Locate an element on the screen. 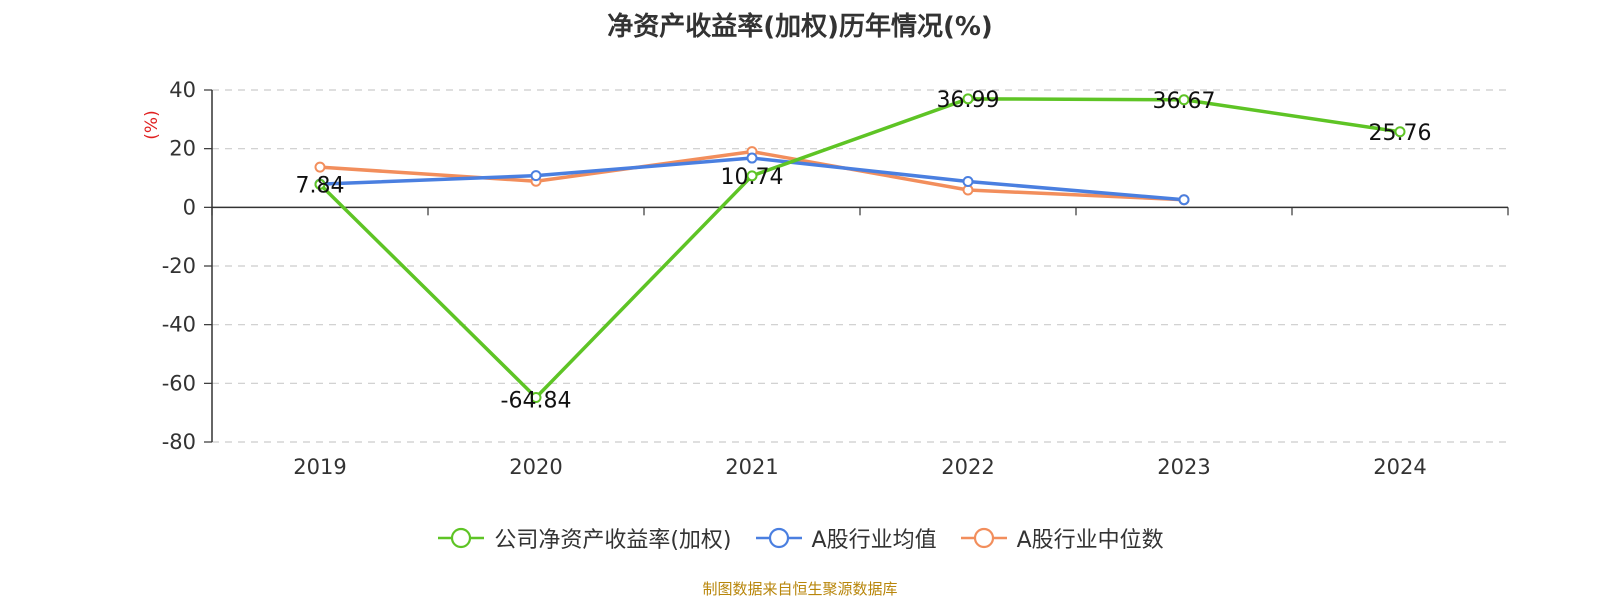  data-label: 7.84 is located at coordinates (320, 185).